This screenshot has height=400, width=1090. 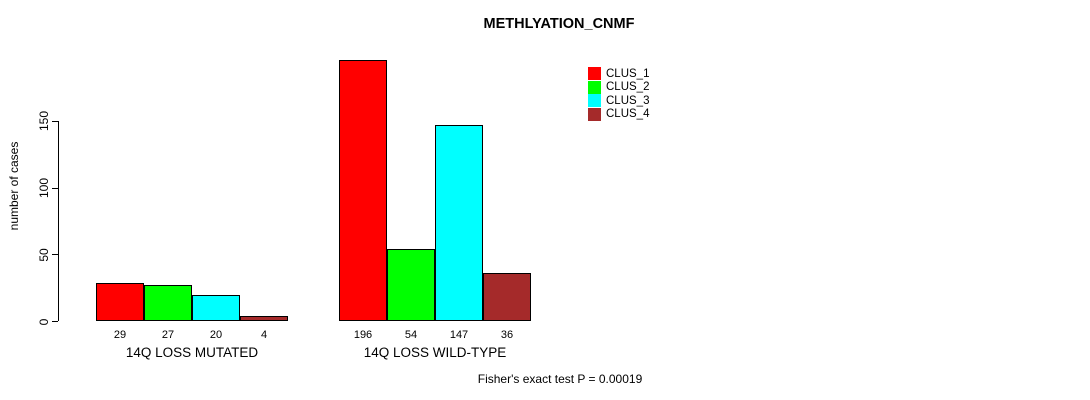 What do you see at coordinates (216, 308) in the screenshot?
I see `bar-clus_3-group1` at bounding box center [216, 308].